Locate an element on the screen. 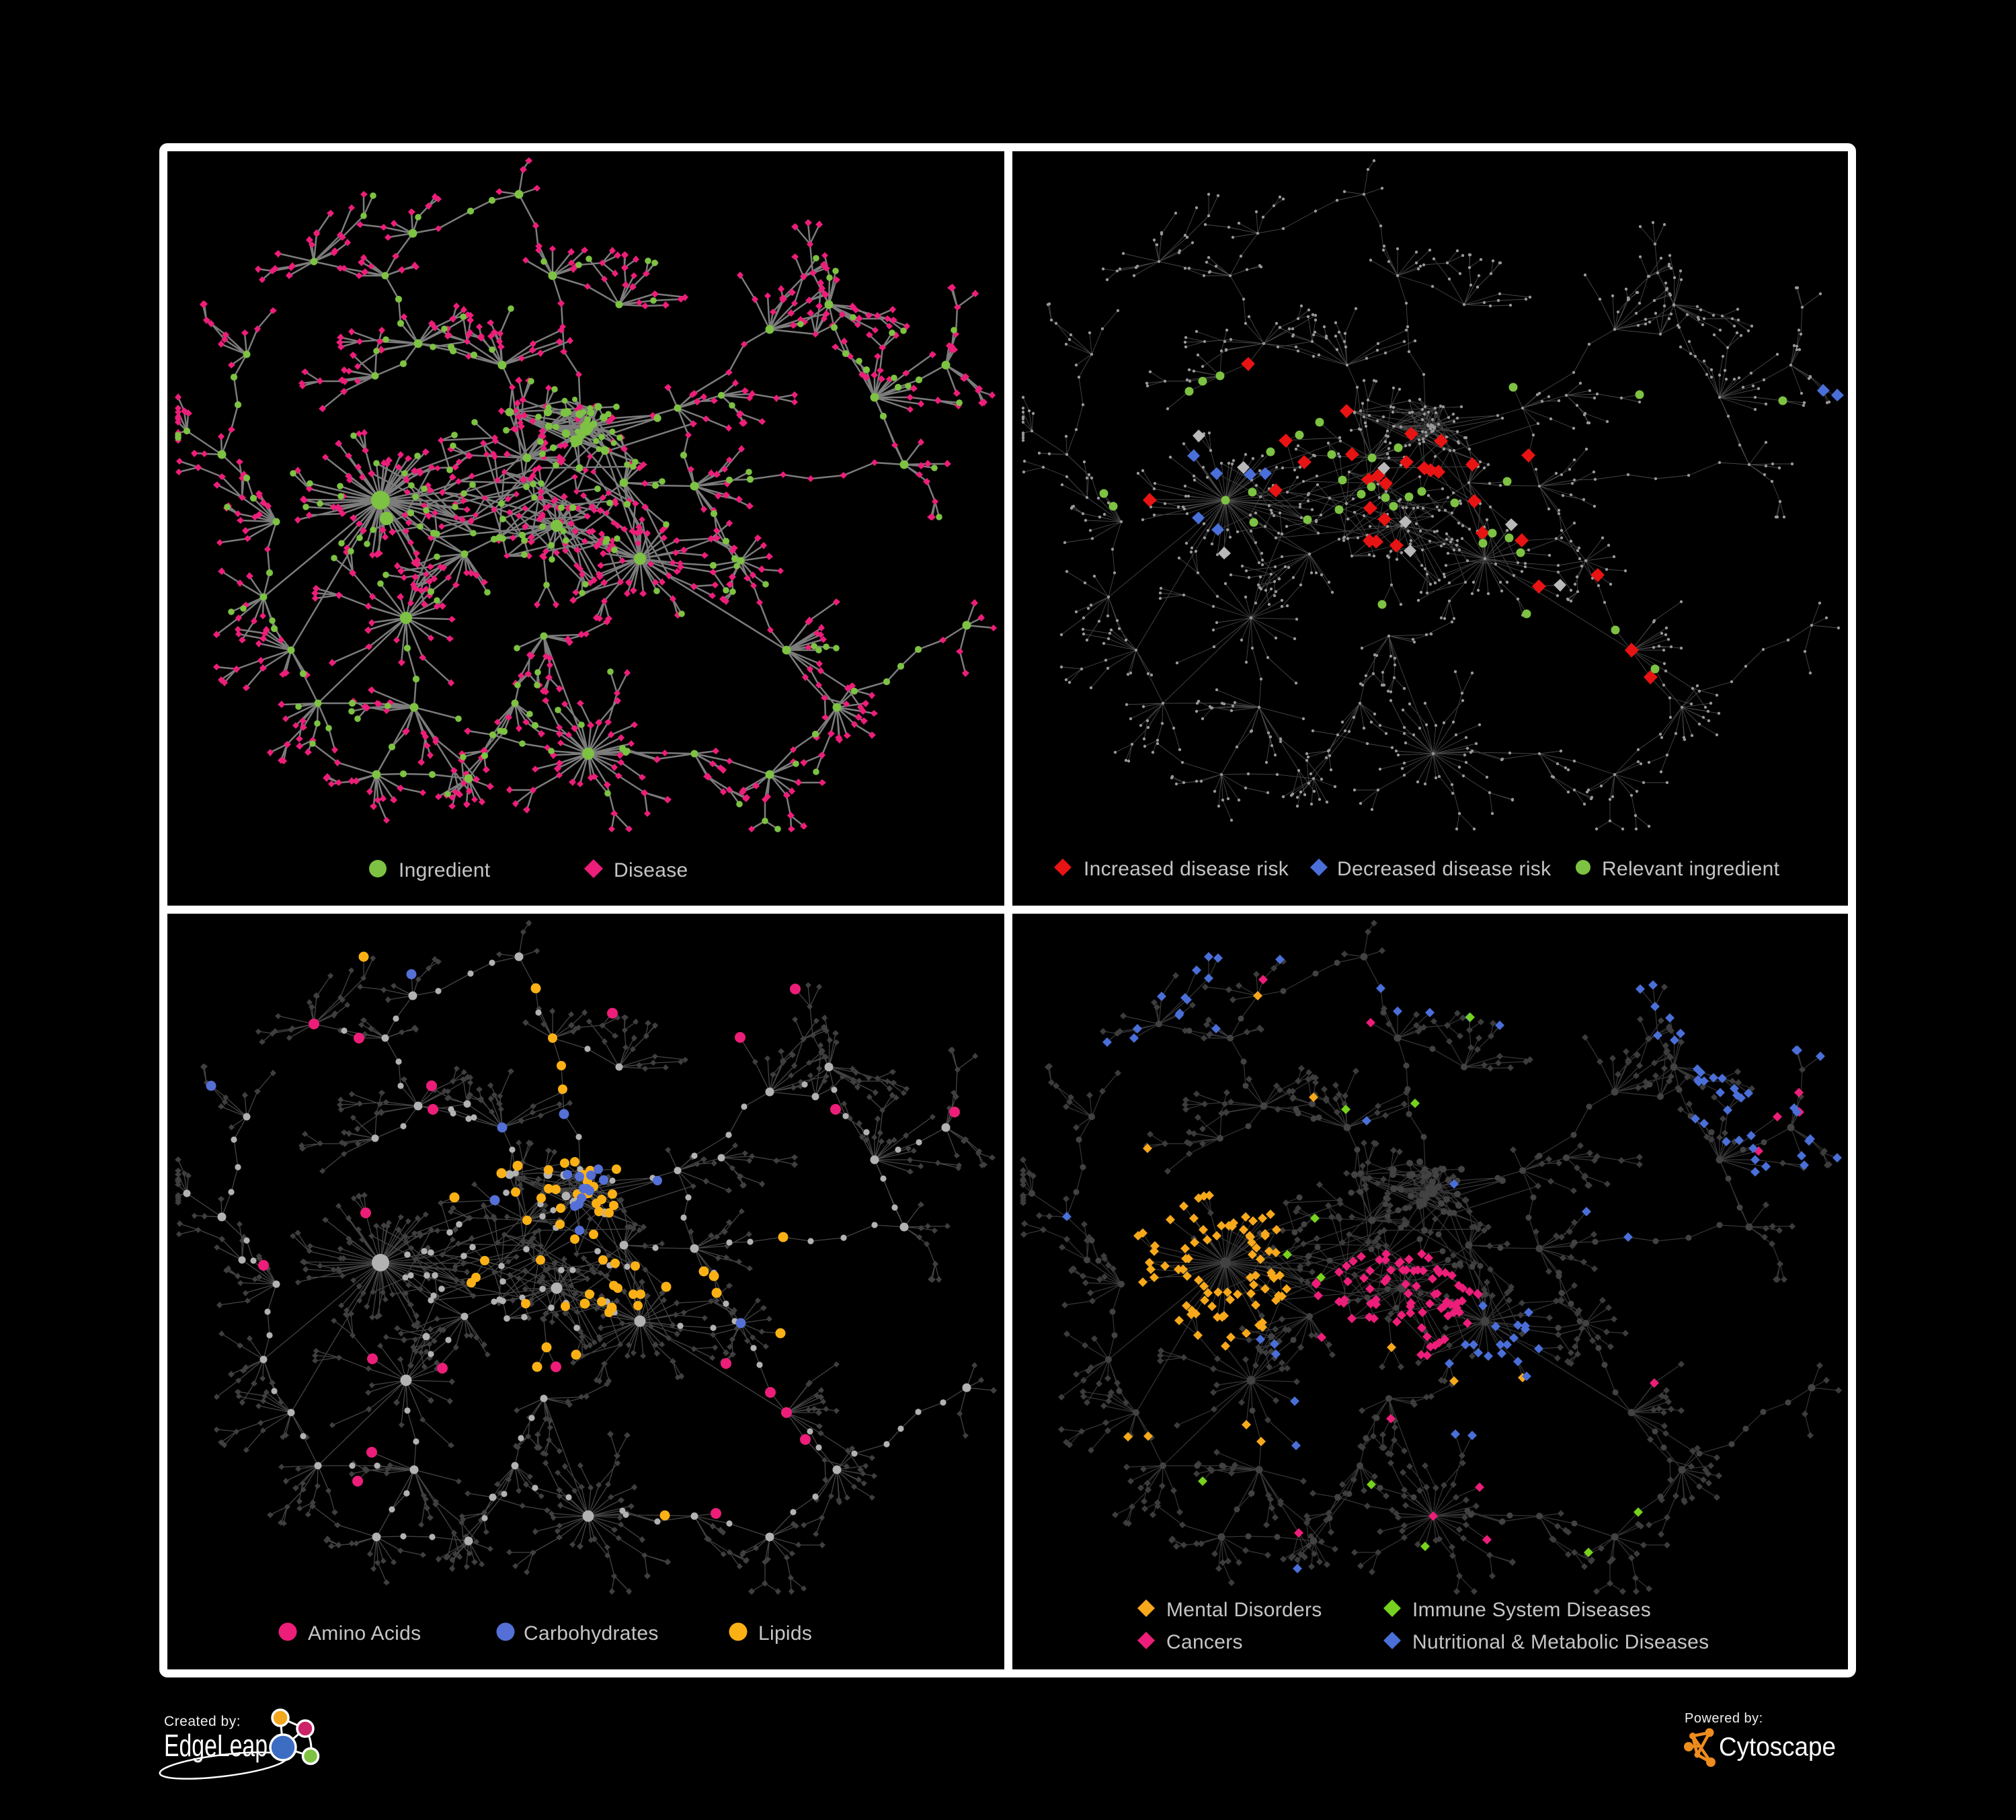 The height and width of the screenshot is (1820, 2016). svg-text: Cytoscape is located at coordinates (1777, 1747).